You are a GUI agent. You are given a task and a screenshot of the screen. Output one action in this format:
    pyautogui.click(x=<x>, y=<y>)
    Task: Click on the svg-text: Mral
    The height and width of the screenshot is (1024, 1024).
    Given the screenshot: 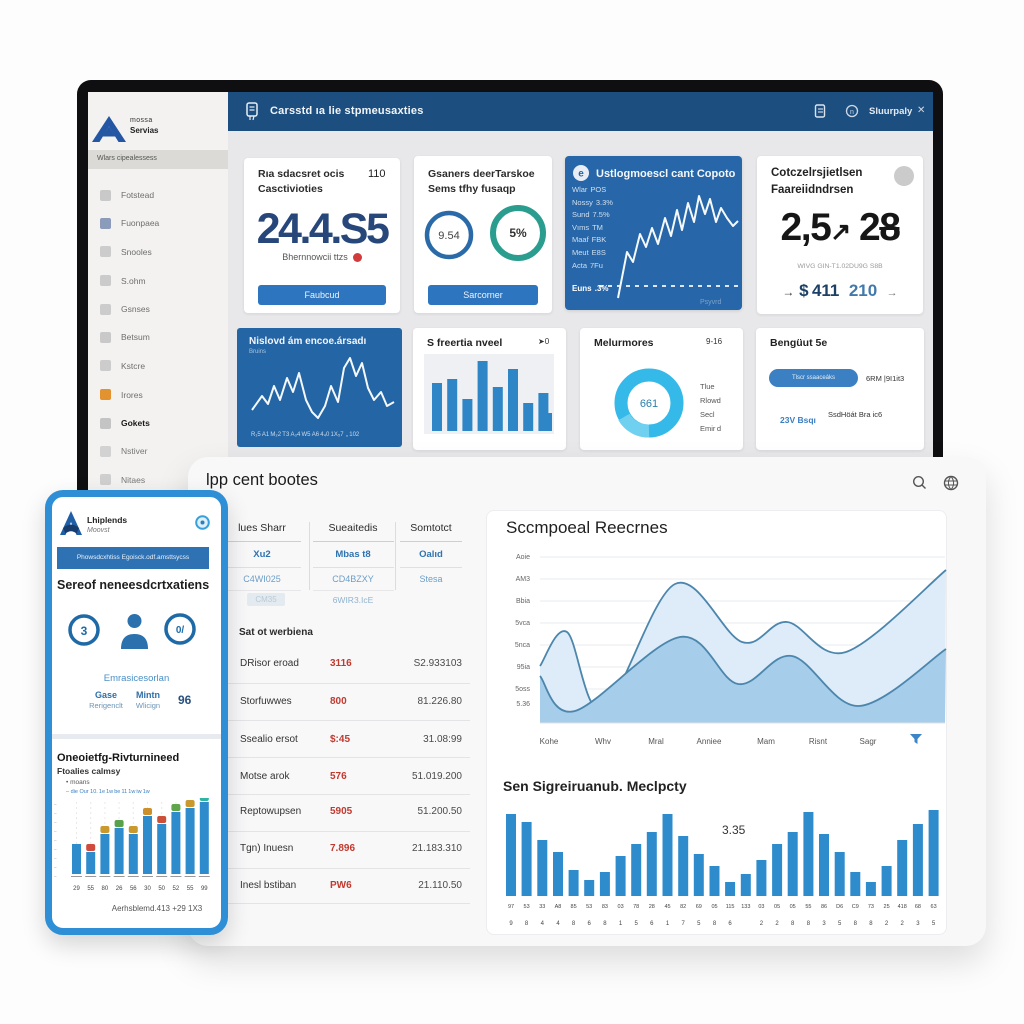 What is the action you would take?
    pyautogui.click(x=656, y=741)
    